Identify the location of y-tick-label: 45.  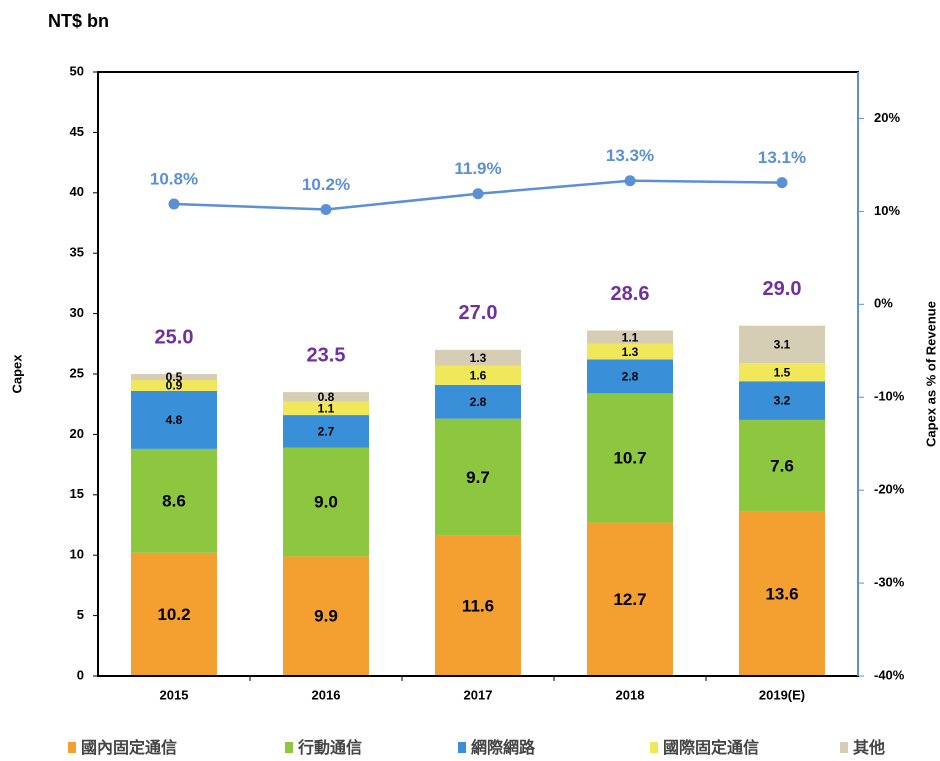
(77, 131).